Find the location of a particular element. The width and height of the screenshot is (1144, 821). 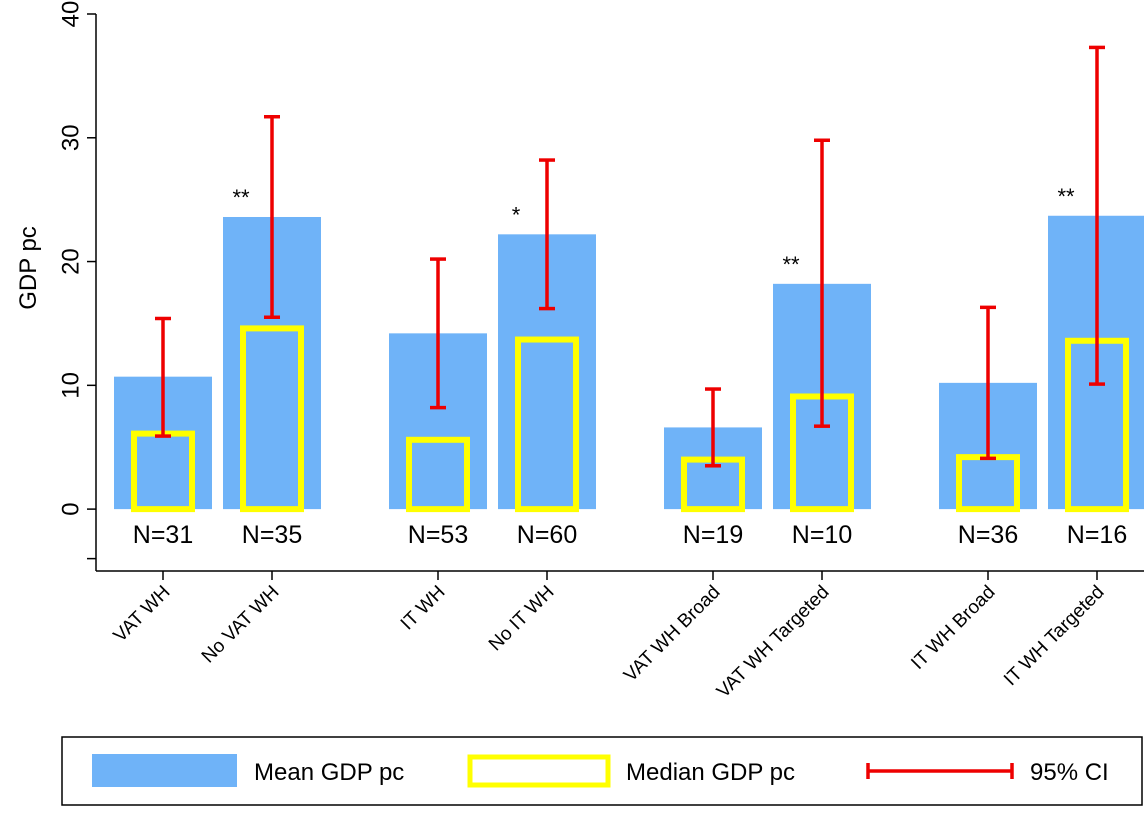

n-label-5: N=10 is located at coordinates (822, 535).